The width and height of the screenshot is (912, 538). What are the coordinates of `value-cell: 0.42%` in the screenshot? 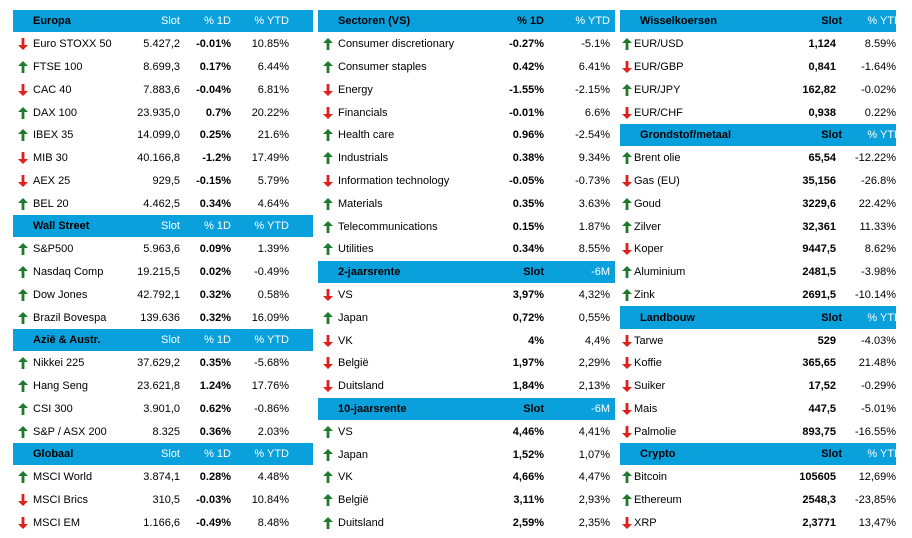 It's located at (528, 66).